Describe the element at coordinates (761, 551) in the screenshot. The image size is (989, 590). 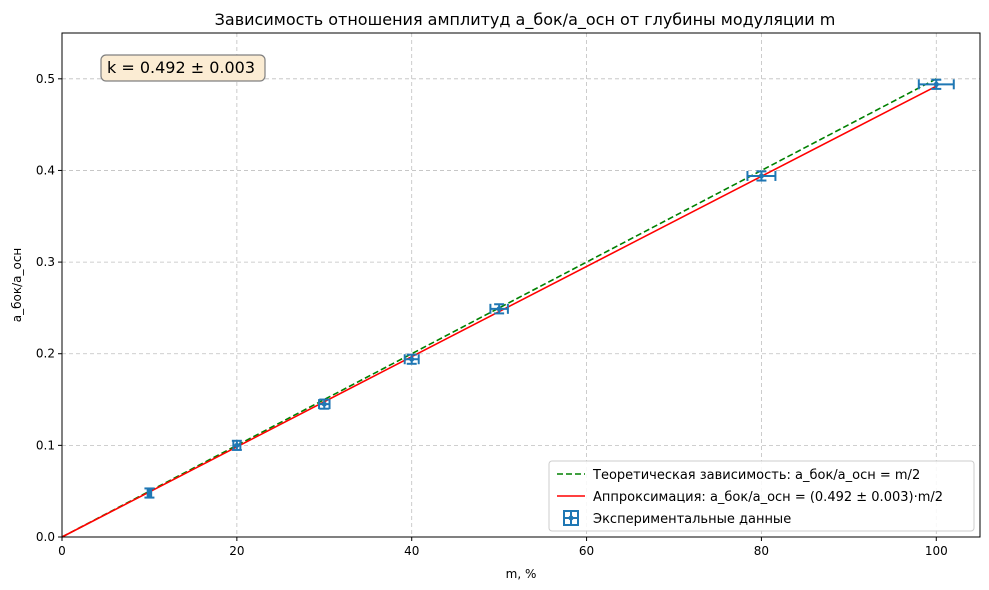
I see `x-tick-label-4: 80` at that location.